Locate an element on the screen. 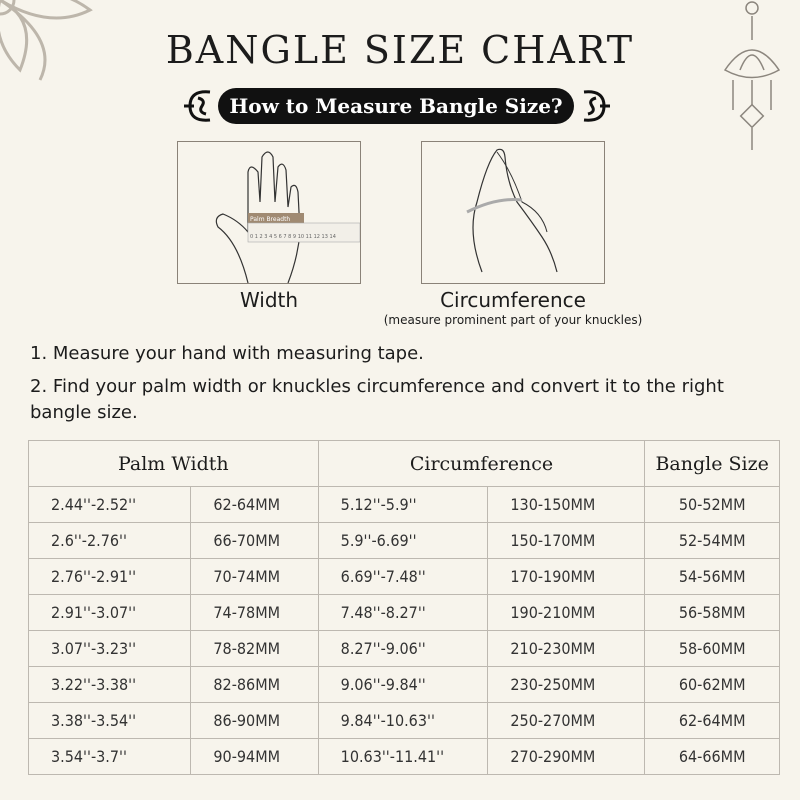 The width and height of the screenshot is (800, 800). circumference-inches-cell: 5.9''-6.69'' is located at coordinates (403, 540).